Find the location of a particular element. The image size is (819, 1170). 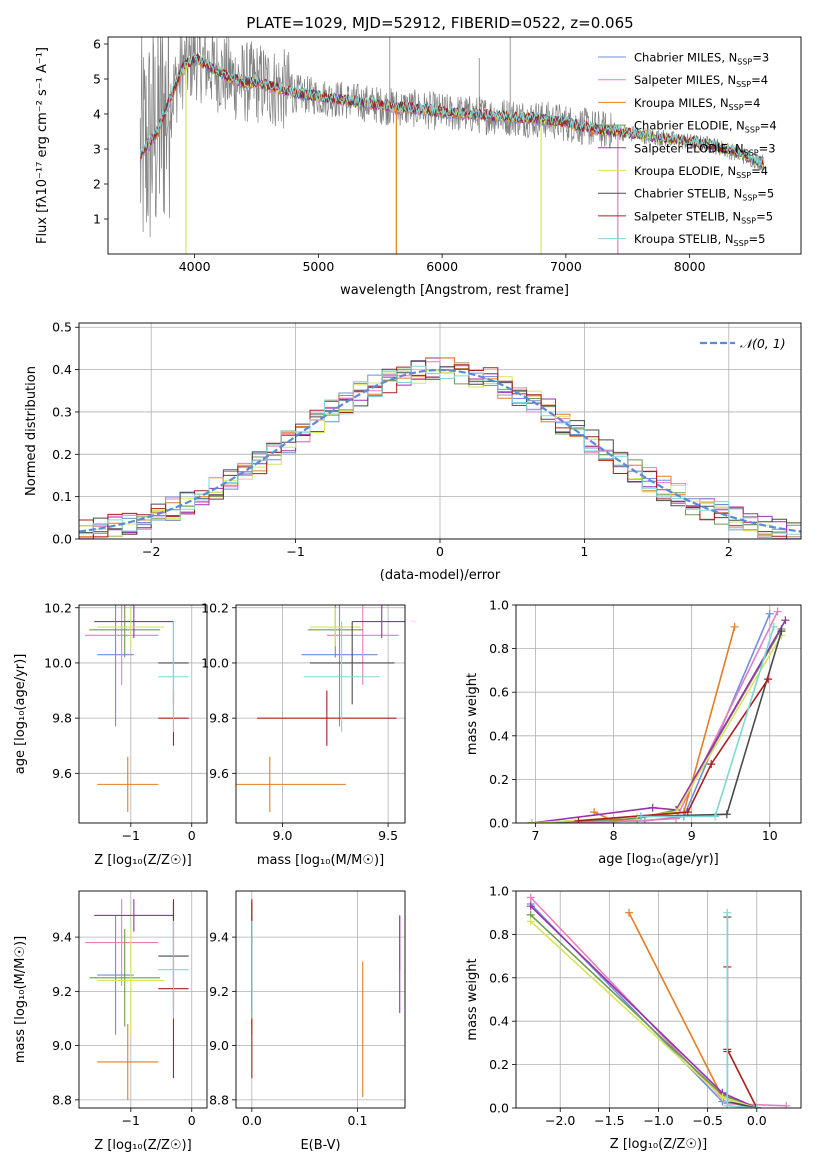

panel-age_vs_mass: 9.0 9.5 9.6 9.8 10.0 10.2 mass [log₁₀(M/M☉)] is located at coordinates (303, 734).